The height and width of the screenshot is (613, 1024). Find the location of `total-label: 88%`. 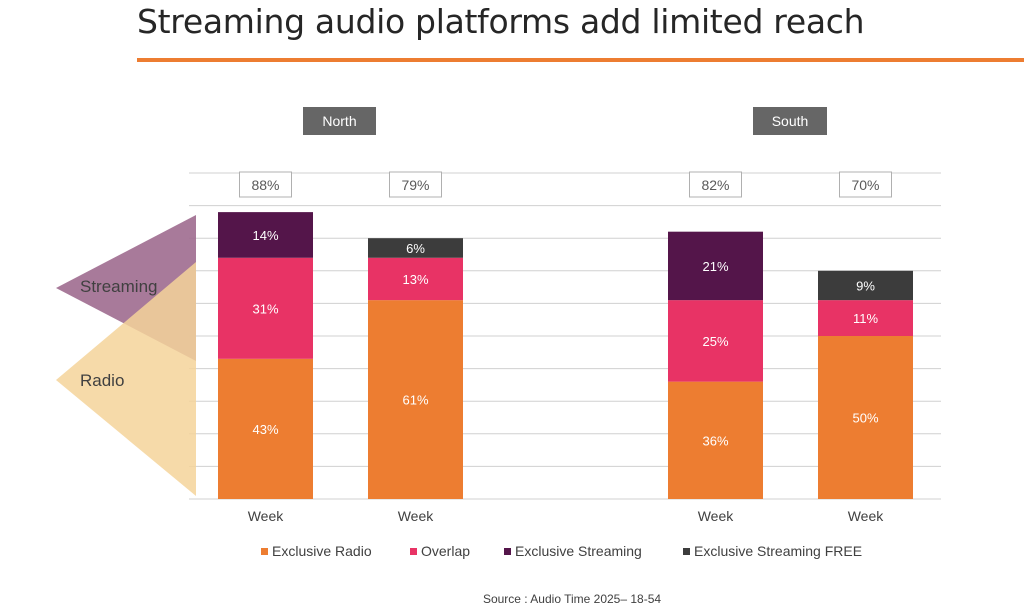

total-label: 88% is located at coordinates (265, 185).